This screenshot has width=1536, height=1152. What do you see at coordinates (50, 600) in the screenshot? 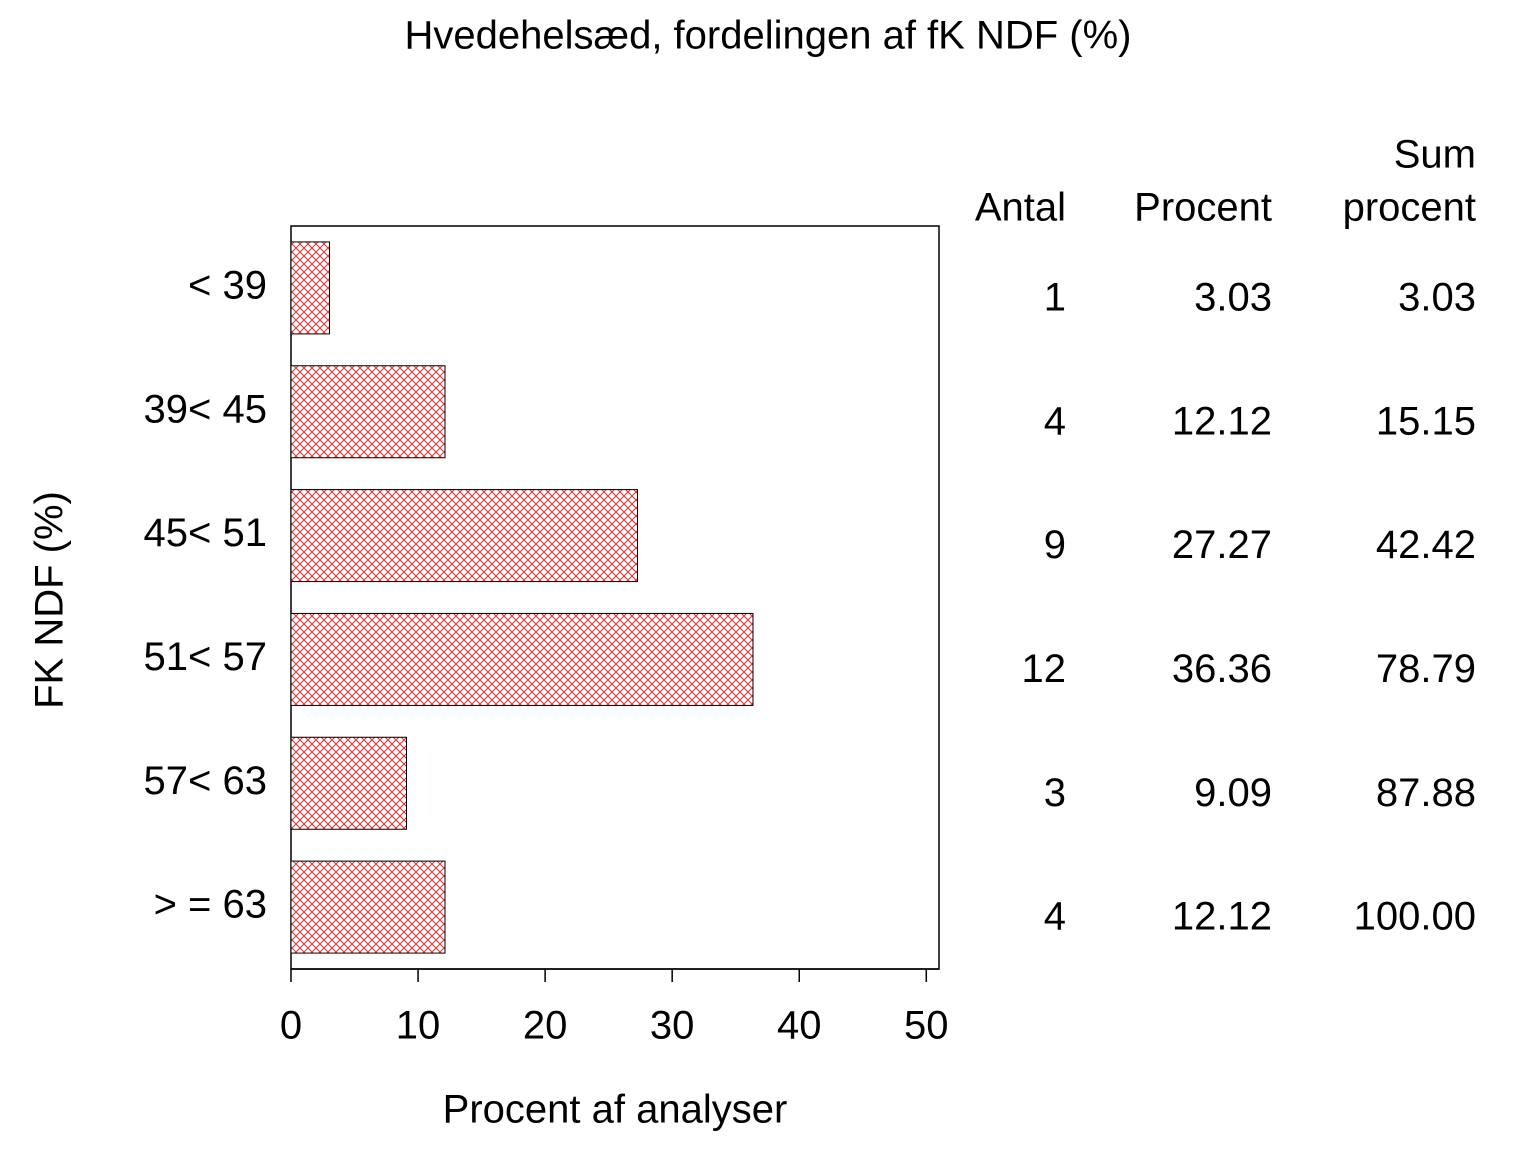
I see `y-axis-label: FK NDF (%)` at bounding box center [50, 600].